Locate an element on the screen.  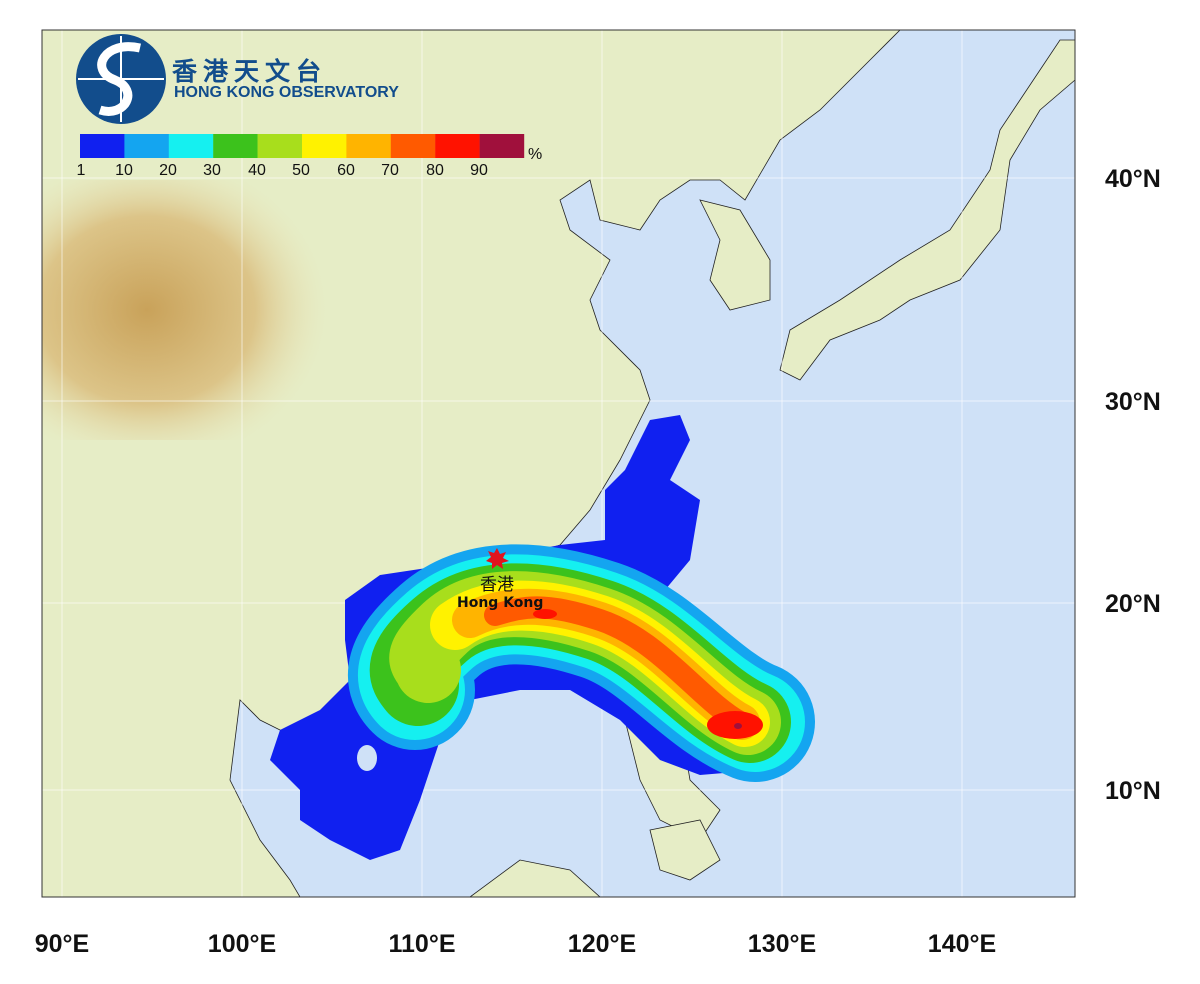
contour-90pct is located at coordinates (738, 726).